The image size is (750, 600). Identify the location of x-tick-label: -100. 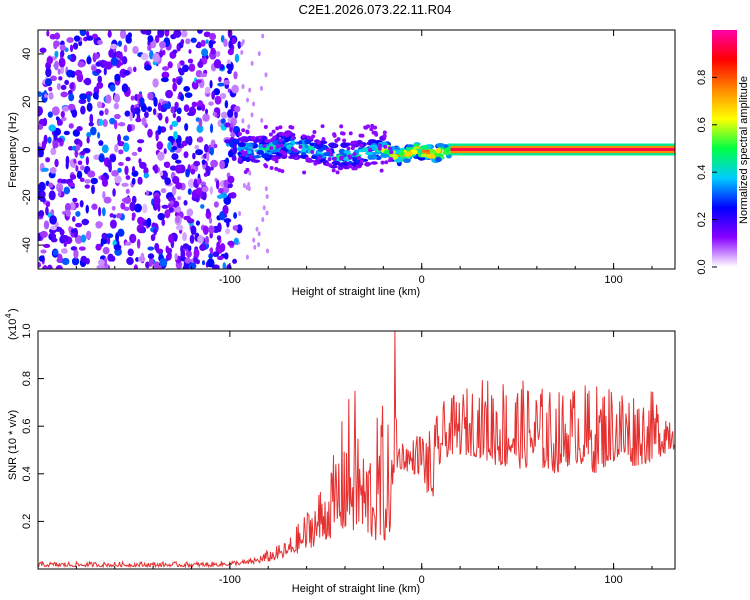
(230, 580).